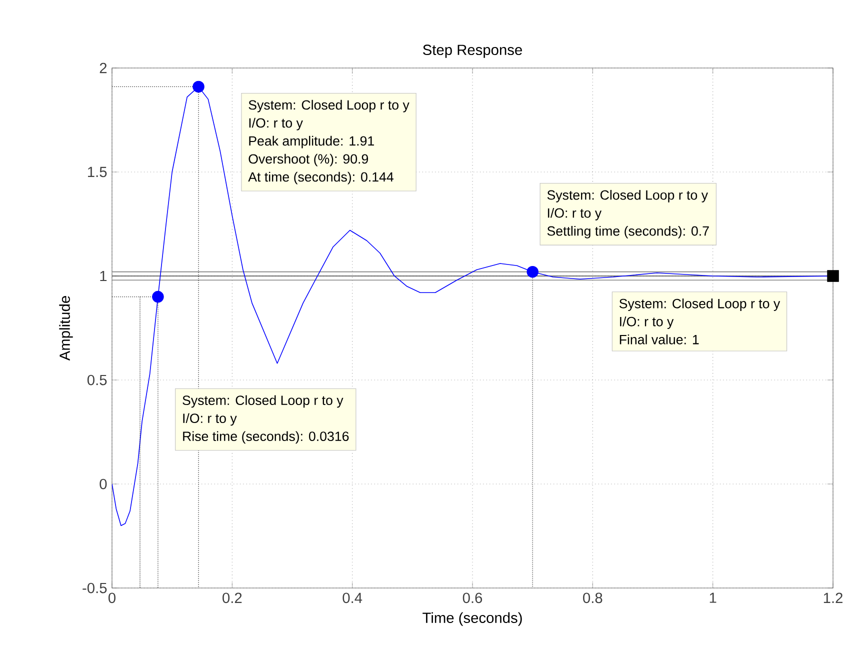 Image resolution: width=855 pixels, height=652 pixels. I want to click on annotation: Final value: 1, so click(659, 339).